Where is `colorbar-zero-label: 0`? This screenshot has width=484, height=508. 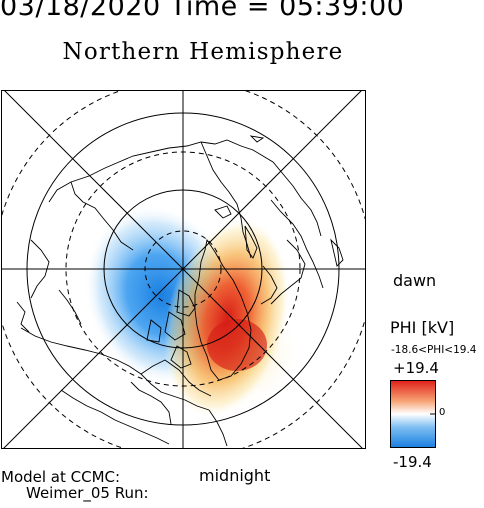 colorbar-zero-label: 0 is located at coordinates (442, 412).